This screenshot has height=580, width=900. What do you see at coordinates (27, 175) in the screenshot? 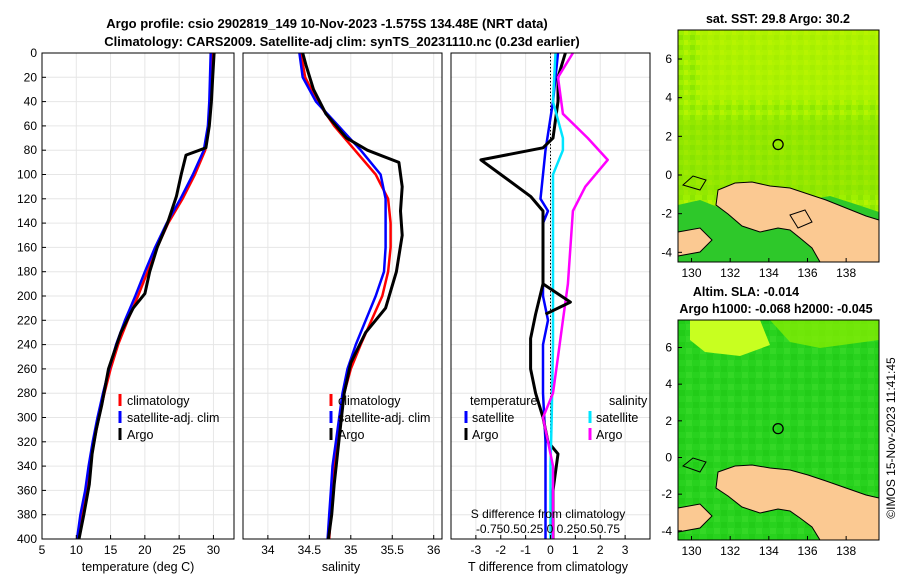
I see `y-tick-label: 100` at bounding box center [27, 175].